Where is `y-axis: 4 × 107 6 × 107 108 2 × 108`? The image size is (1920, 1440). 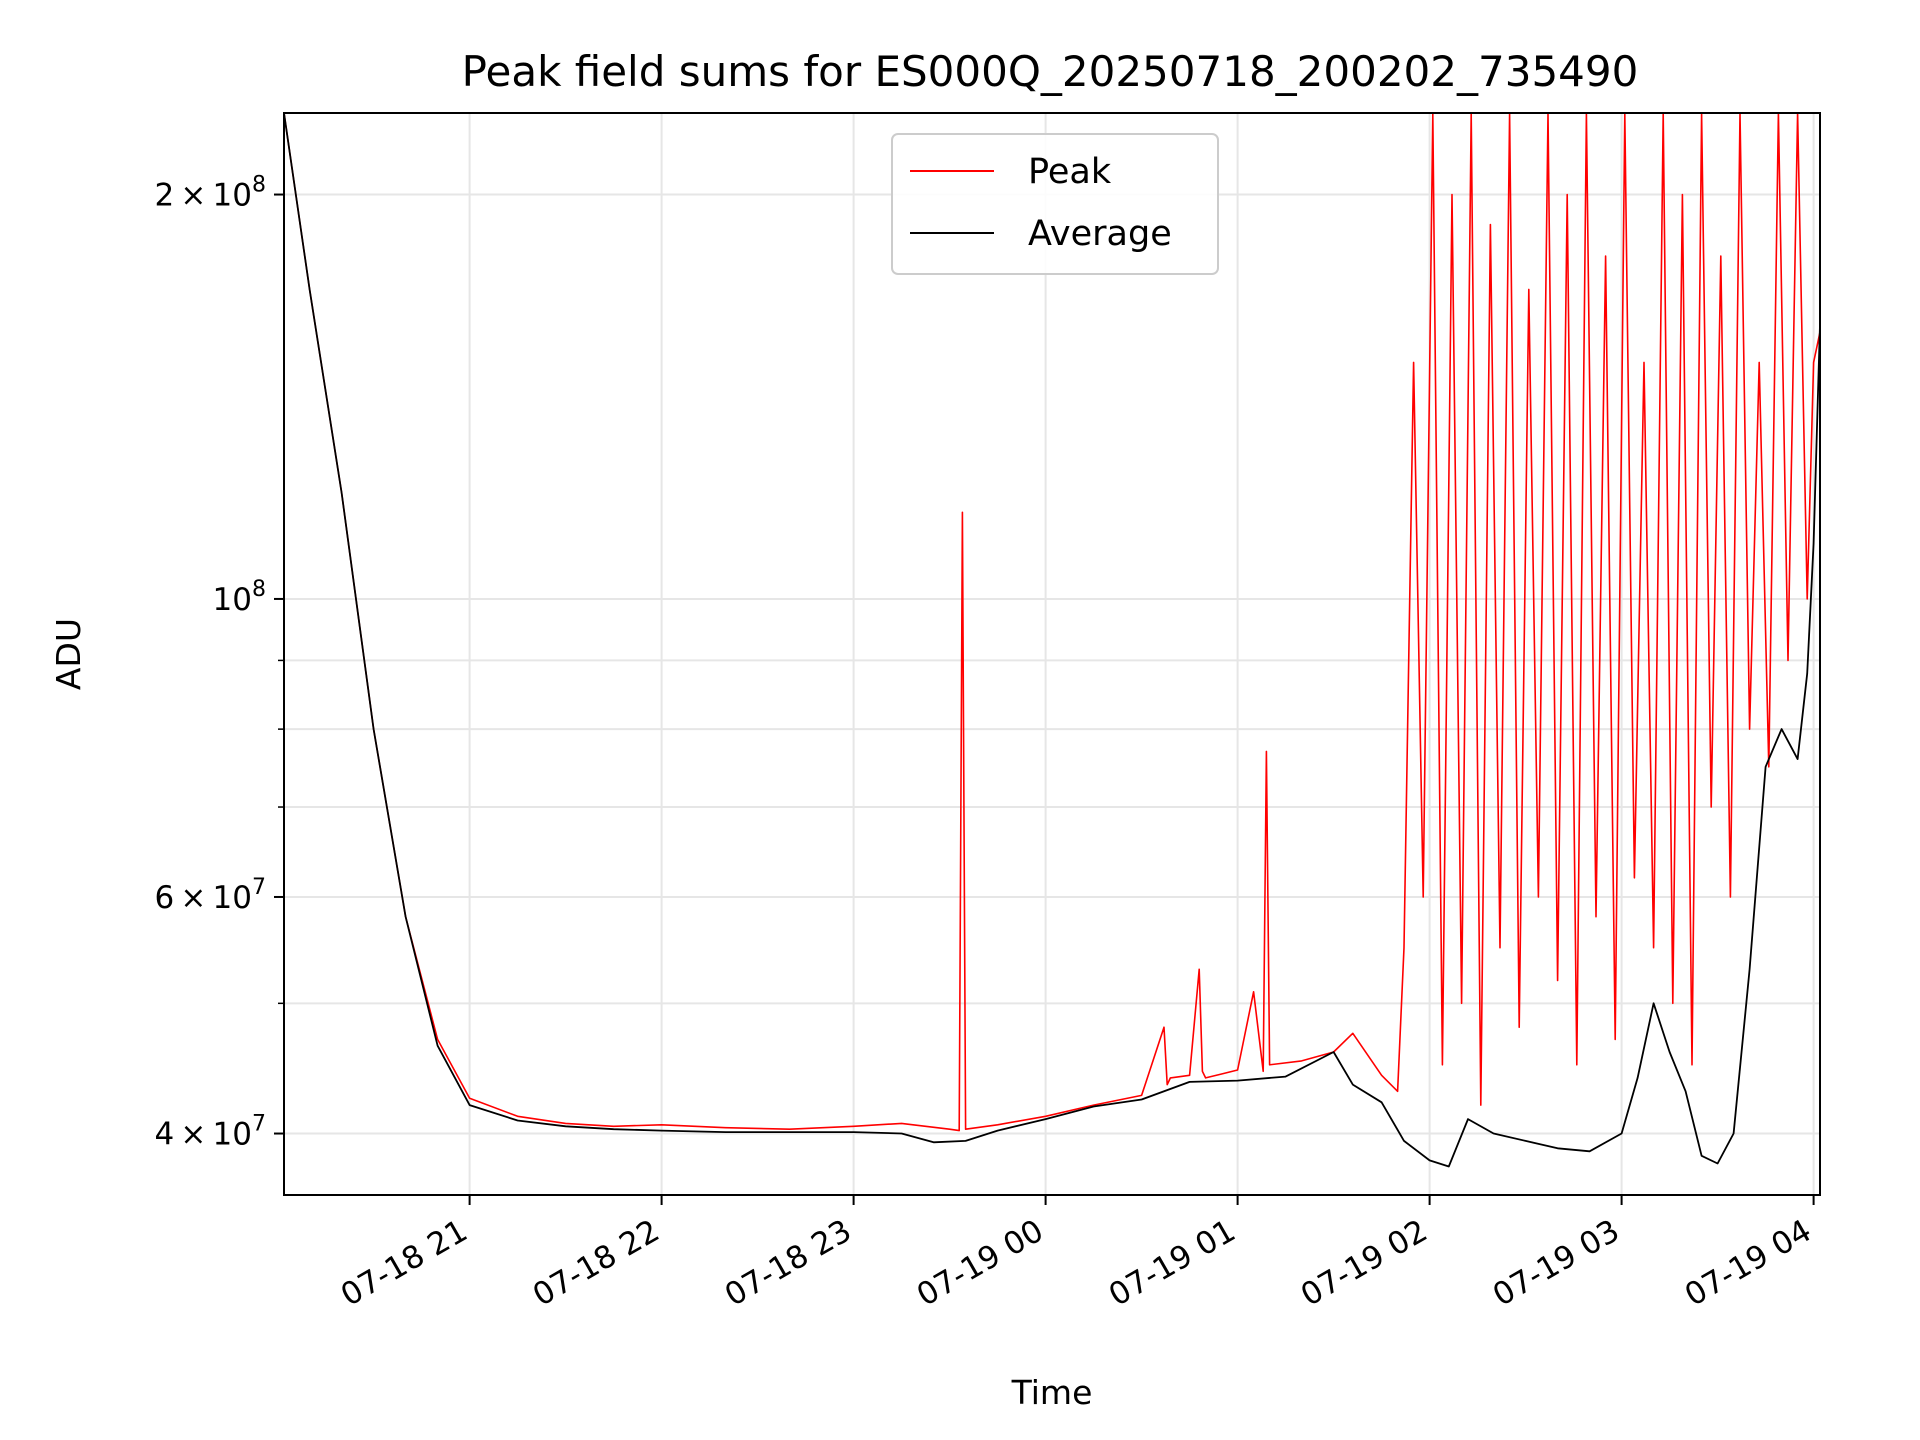
y-axis: 4 × 107 6 × 107 108 2 × 108 is located at coordinates (219, 663).